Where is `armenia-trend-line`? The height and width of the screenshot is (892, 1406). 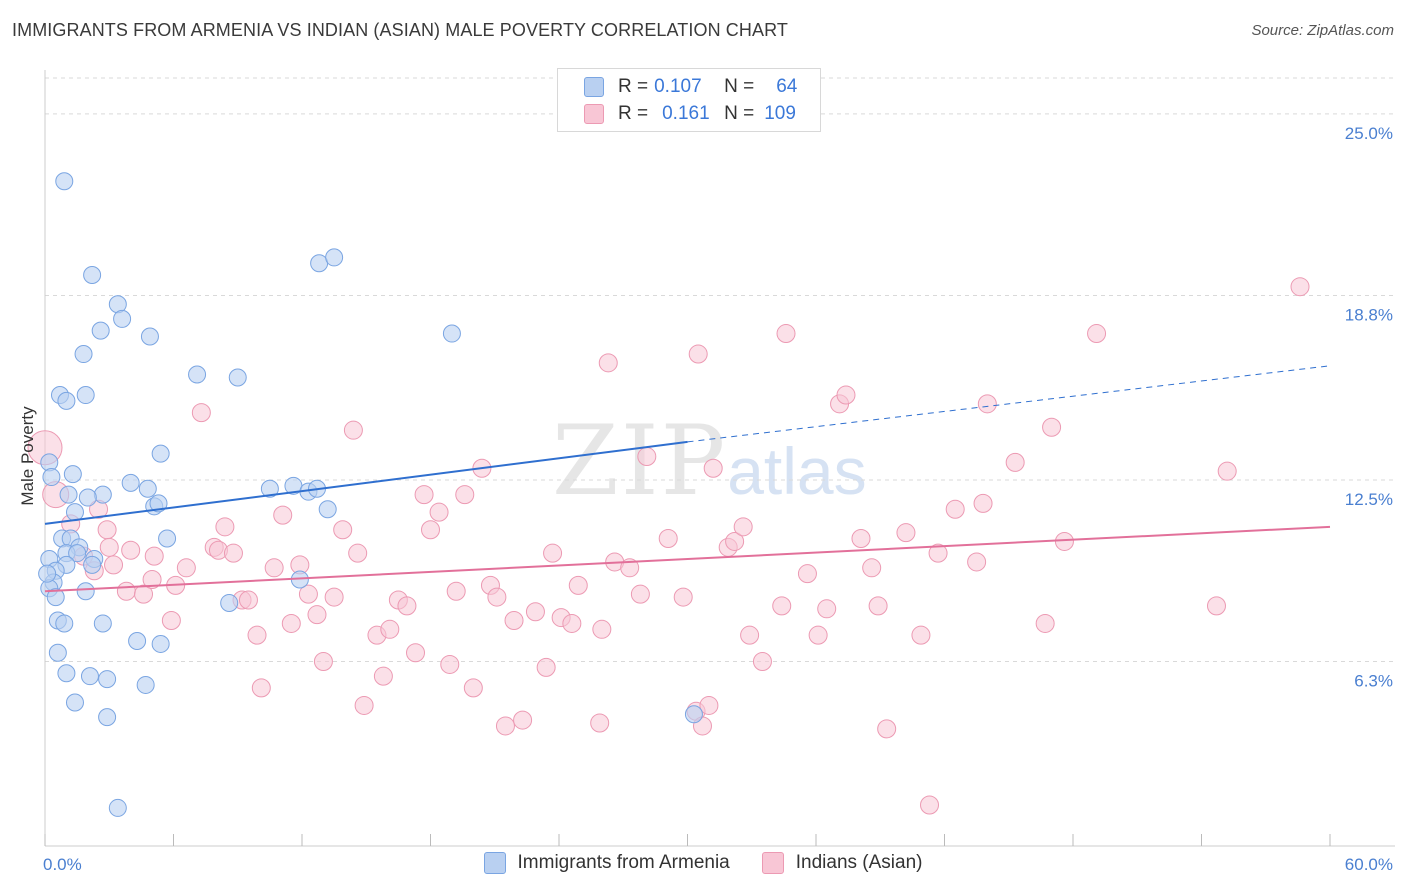
armenia-trend-line is located at coordinates (366, 482).